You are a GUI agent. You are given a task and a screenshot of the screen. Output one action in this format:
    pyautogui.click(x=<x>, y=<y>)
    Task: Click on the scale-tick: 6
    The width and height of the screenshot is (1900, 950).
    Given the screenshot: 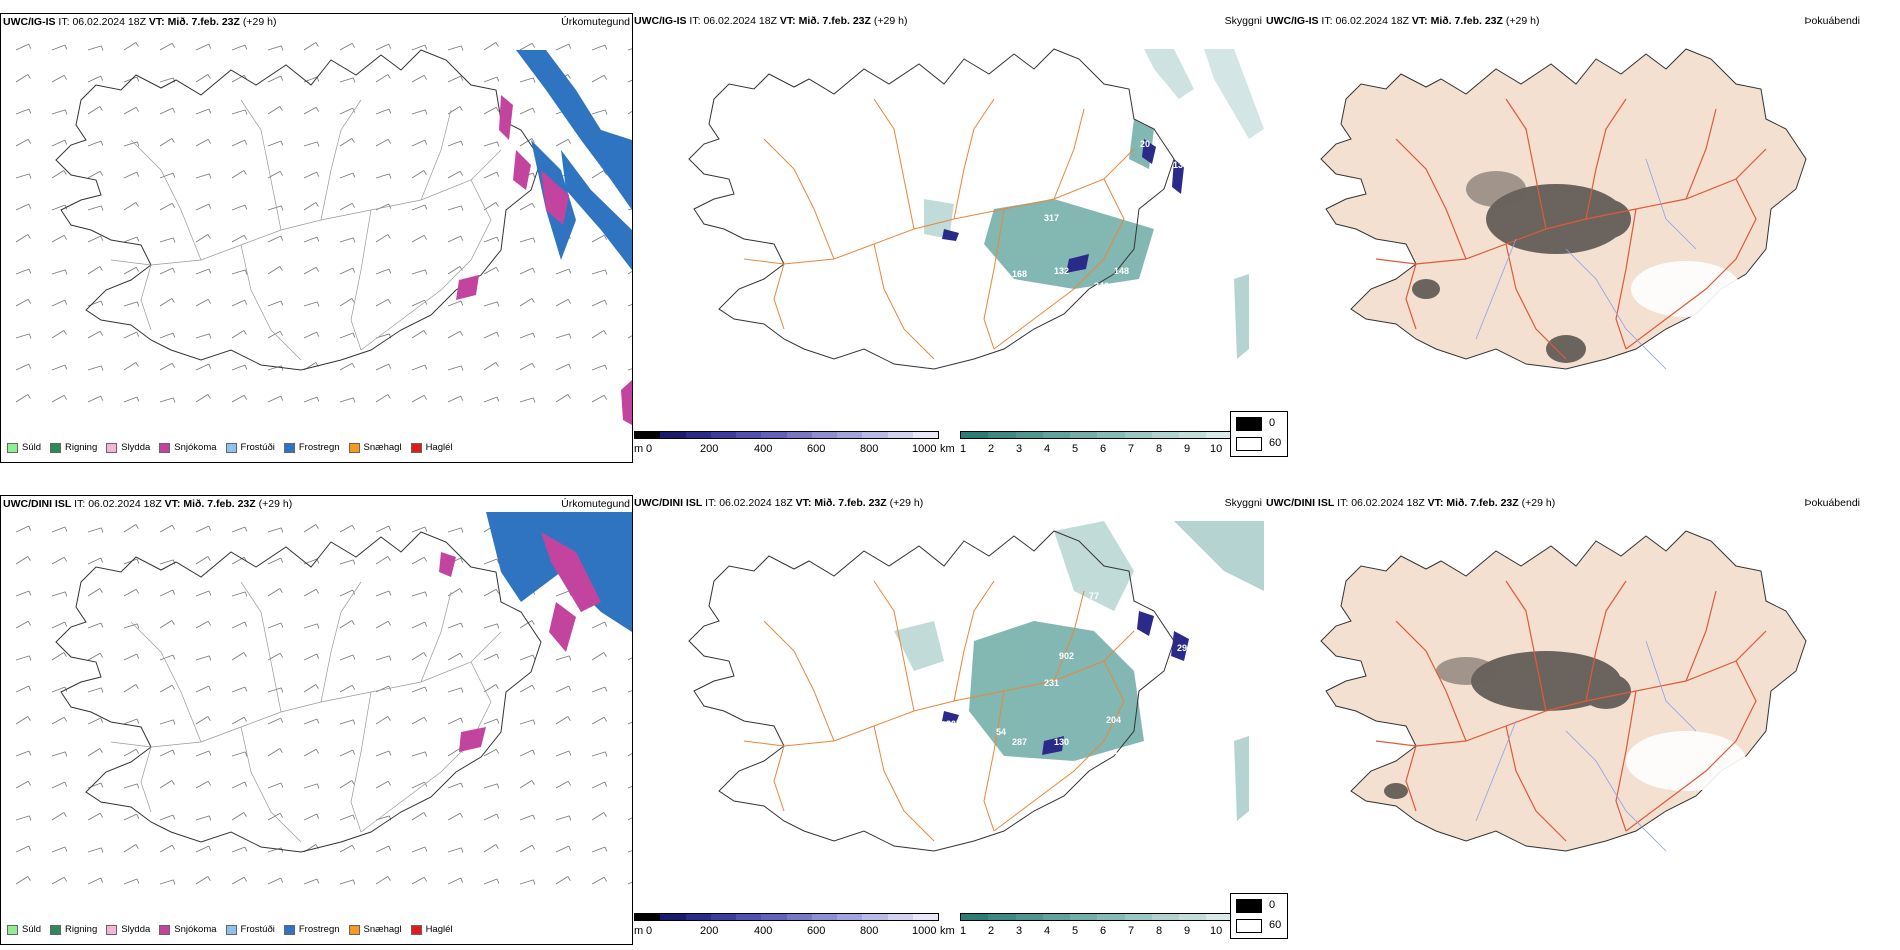 What is the action you would take?
    pyautogui.click(x=1103, y=449)
    